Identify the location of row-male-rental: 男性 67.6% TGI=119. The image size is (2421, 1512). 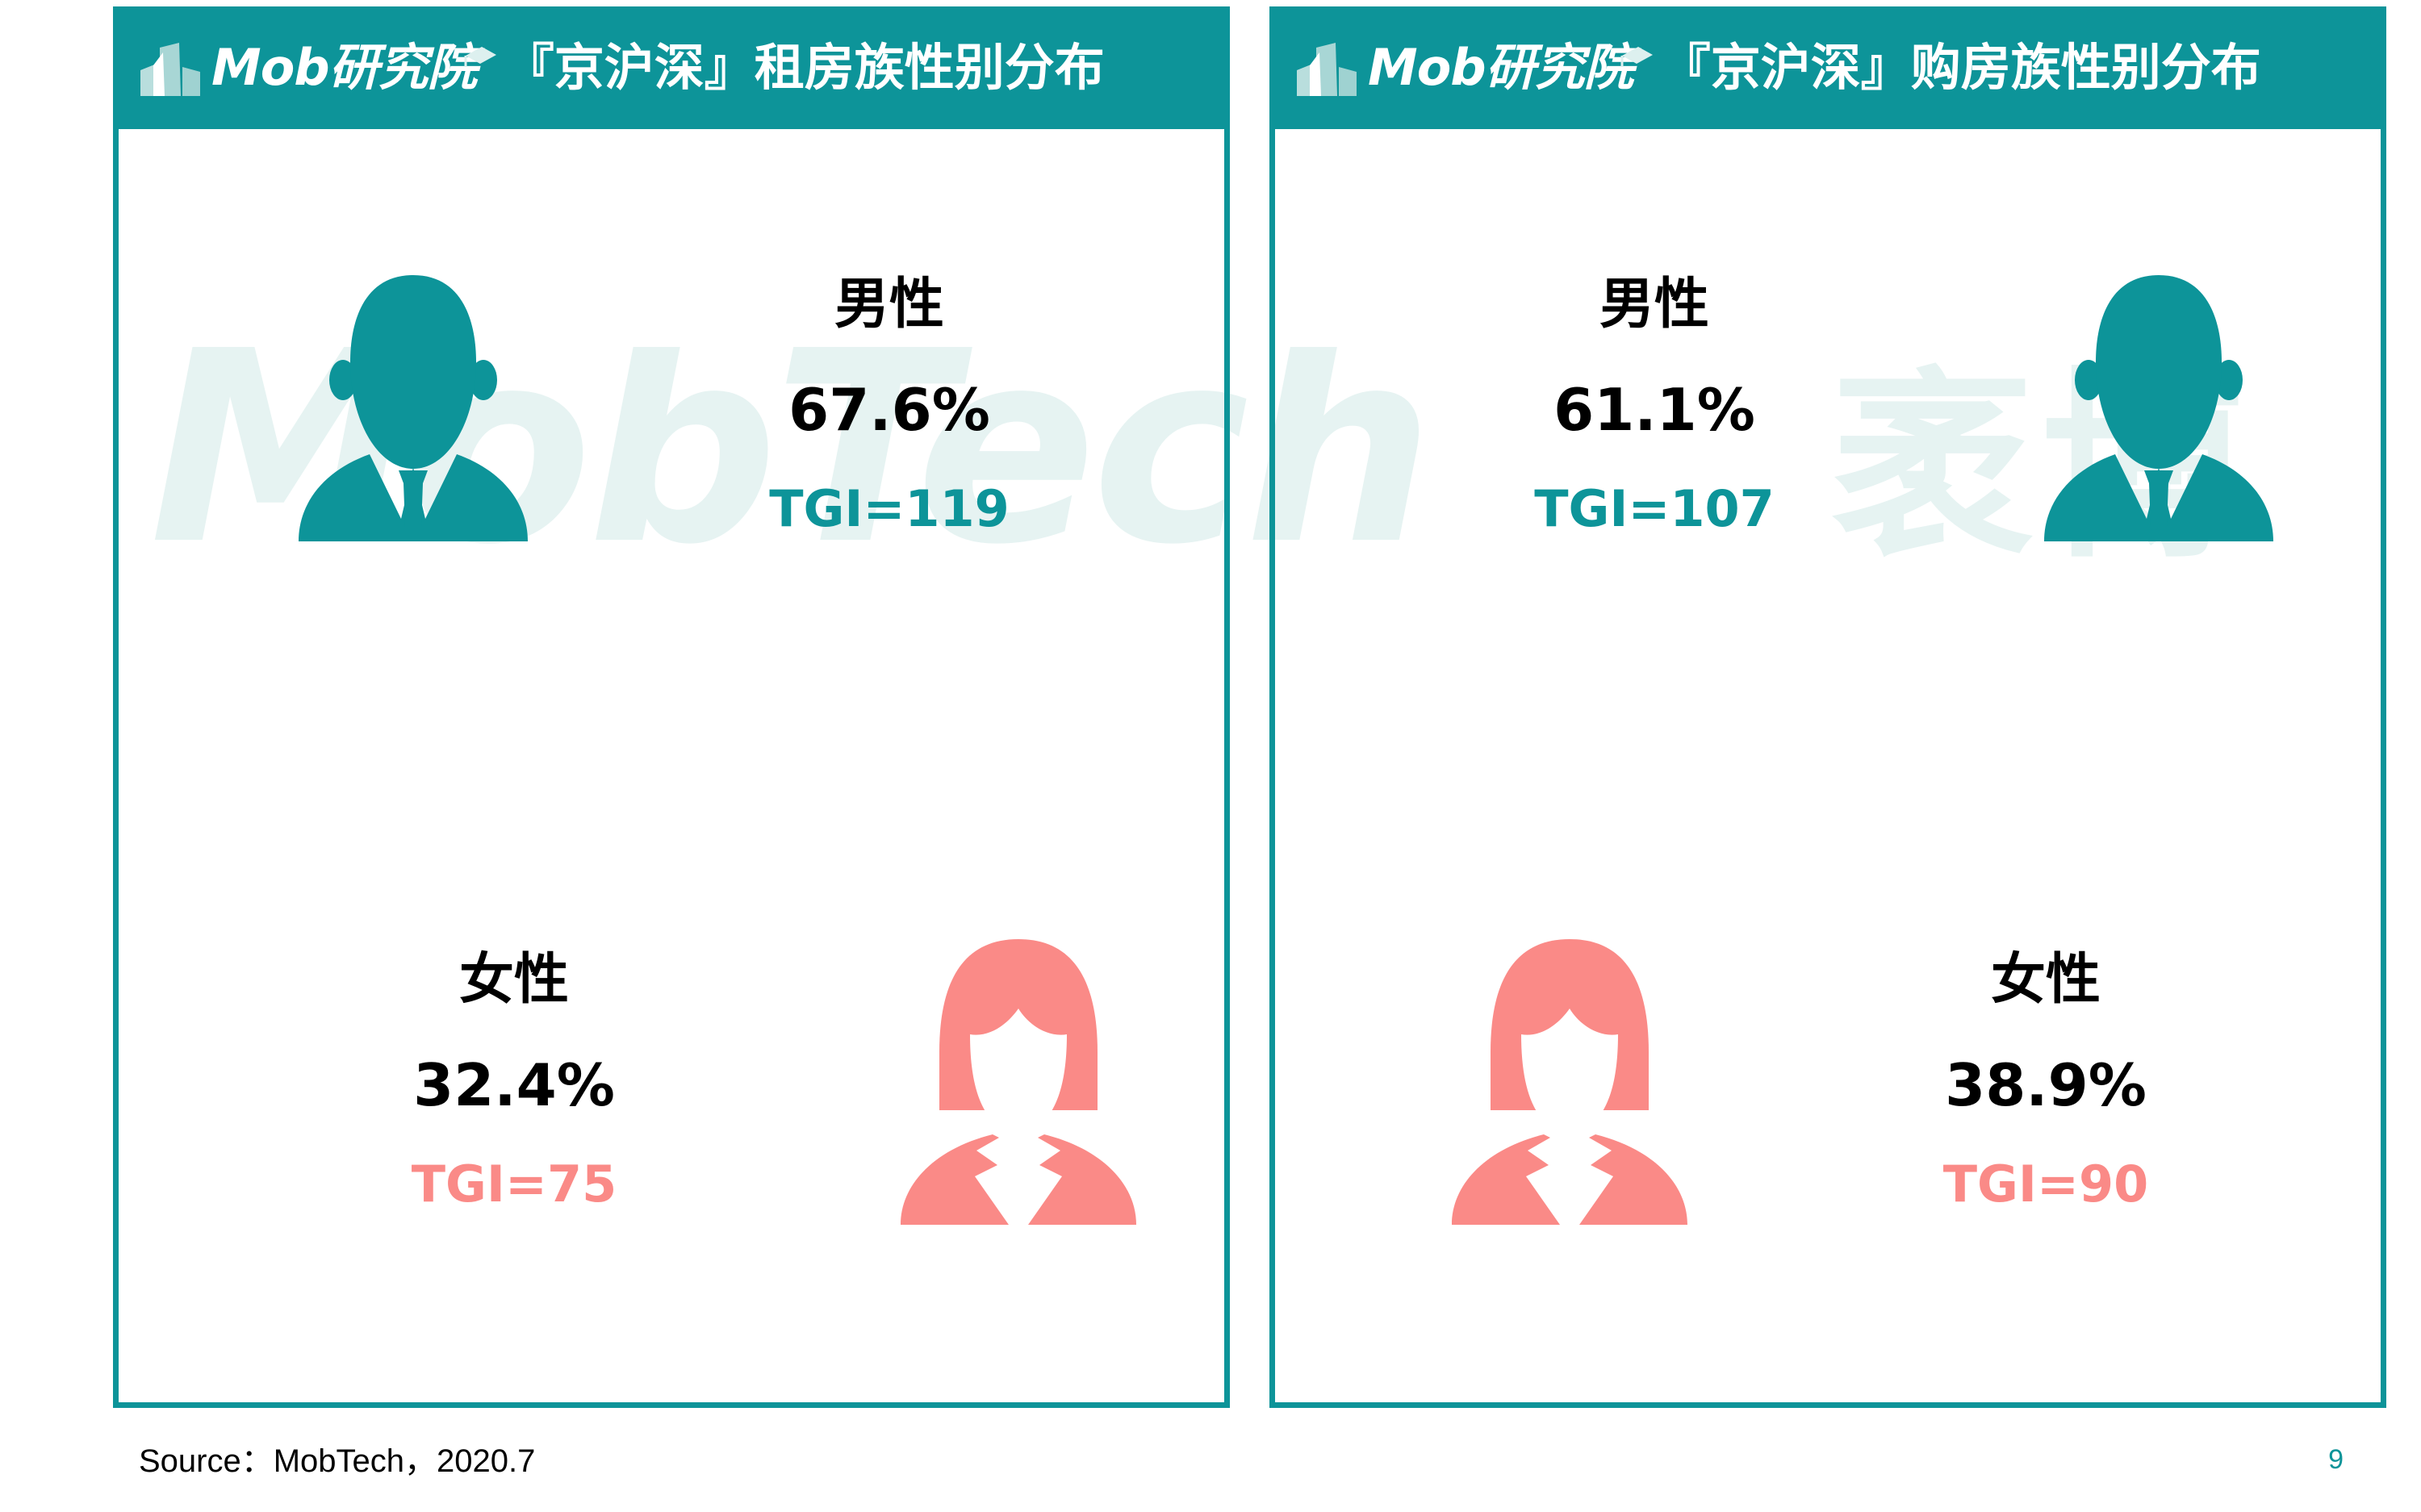
(716, 405).